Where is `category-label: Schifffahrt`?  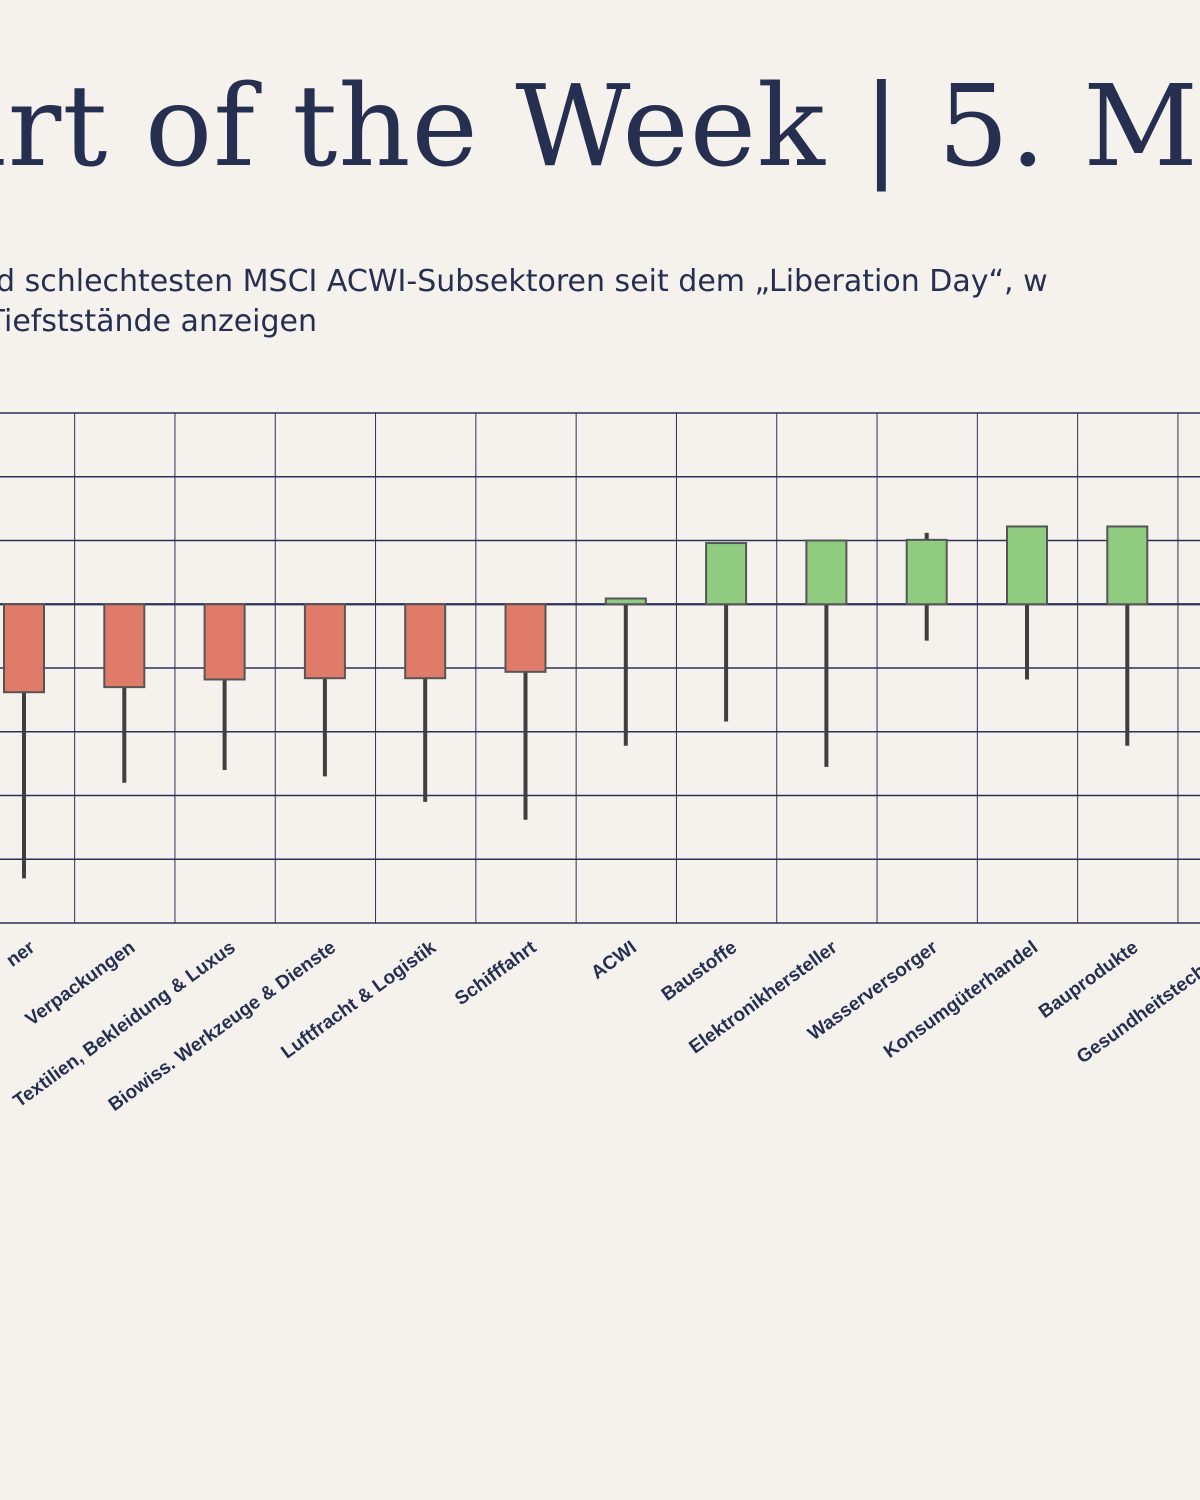
category-label: Schifffahrt is located at coordinates (496, 973).